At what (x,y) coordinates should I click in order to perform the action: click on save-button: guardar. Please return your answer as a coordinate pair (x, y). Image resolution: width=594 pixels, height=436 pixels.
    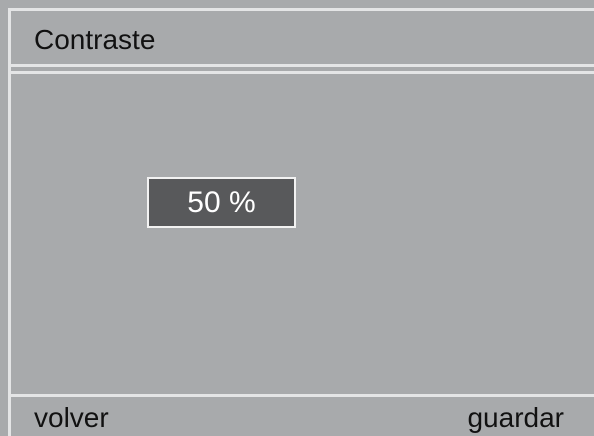
    Looking at the image, I should click on (515, 417).